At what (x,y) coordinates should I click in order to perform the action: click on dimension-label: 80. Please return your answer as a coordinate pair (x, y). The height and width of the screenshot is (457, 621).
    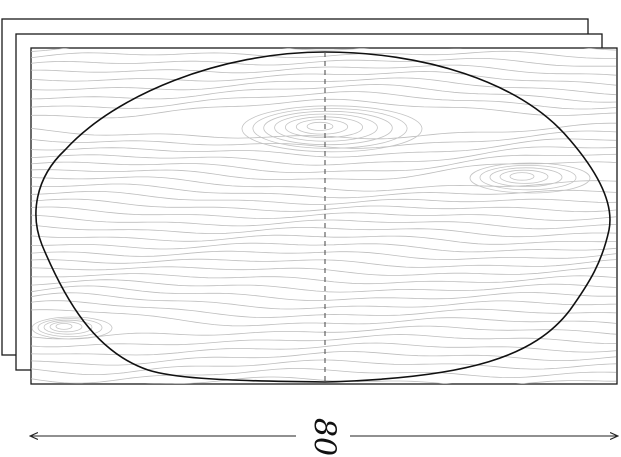
    Looking at the image, I should click on (324, 437).